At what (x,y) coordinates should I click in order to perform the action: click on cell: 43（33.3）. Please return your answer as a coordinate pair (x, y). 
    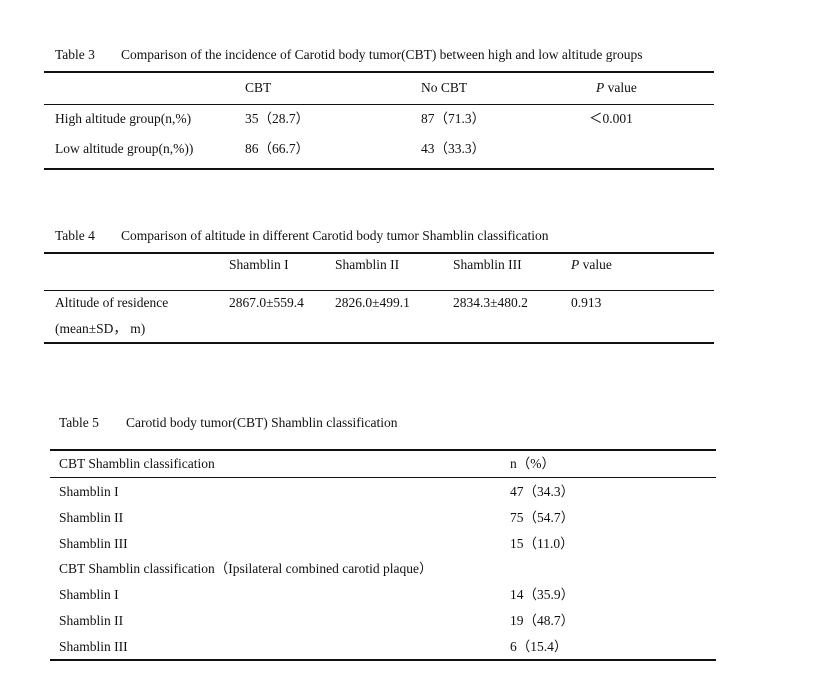
    Looking at the image, I should click on (453, 148).